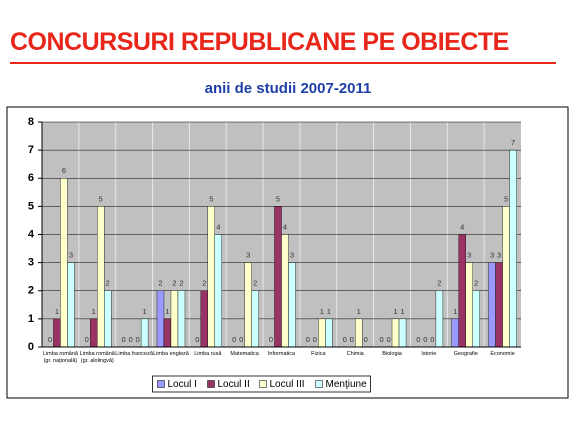 Image resolution: width=576 pixels, height=443 pixels. Describe the element at coordinates (244, 354) in the screenshot. I see `x-tick-label: Matematica` at that location.